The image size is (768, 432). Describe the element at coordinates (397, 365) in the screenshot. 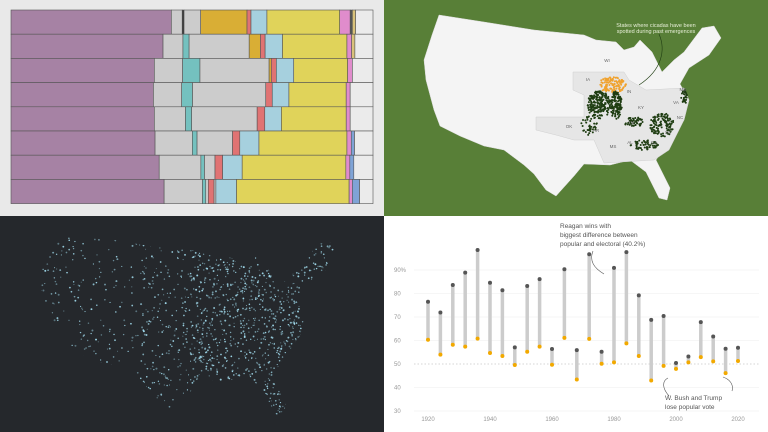

I see `y-tick-label: 50` at that location.